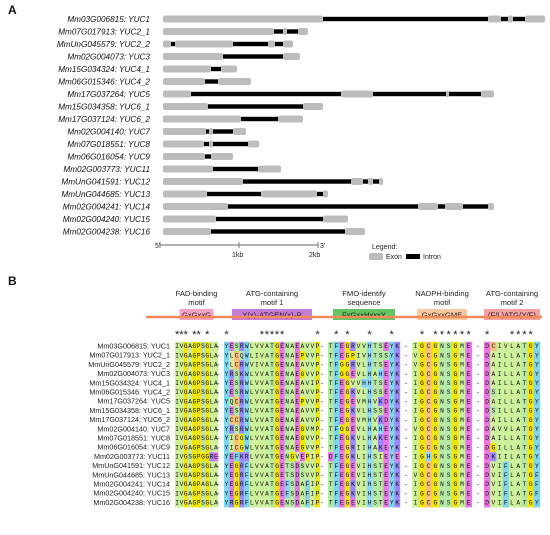 The width and height of the screenshot is (550, 535). What do you see at coordinates (364, 314) in the screenshot?
I see `motif-box` at bounding box center [364, 314].